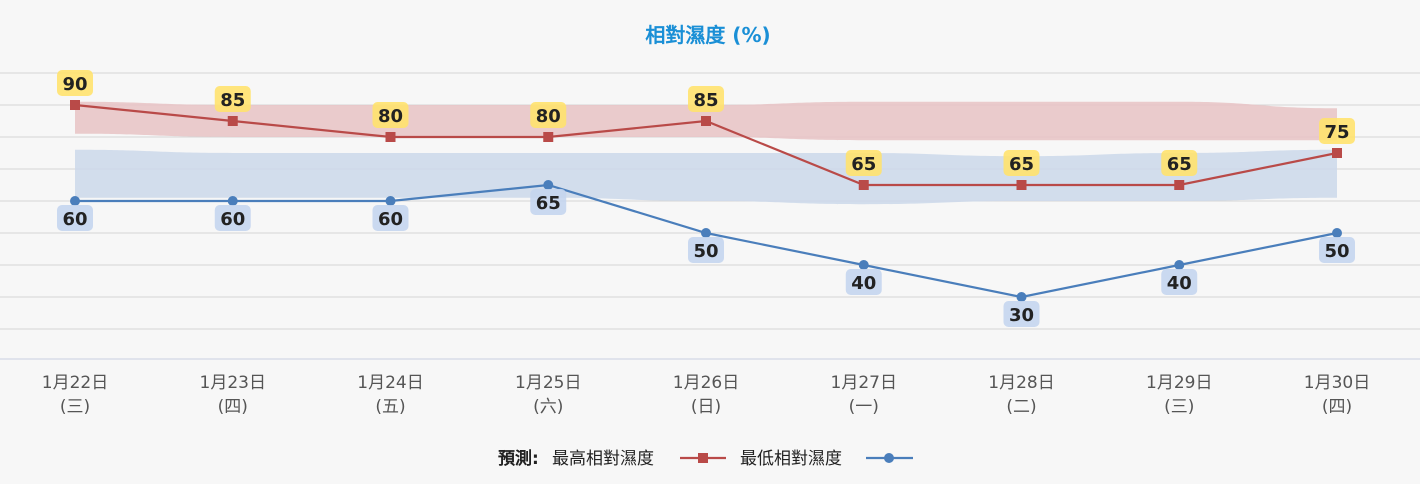 This screenshot has height=484, width=1420. Describe the element at coordinates (707, 35) in the screenshot. I see `chart-title: 相對濕度 (%)` at that location.